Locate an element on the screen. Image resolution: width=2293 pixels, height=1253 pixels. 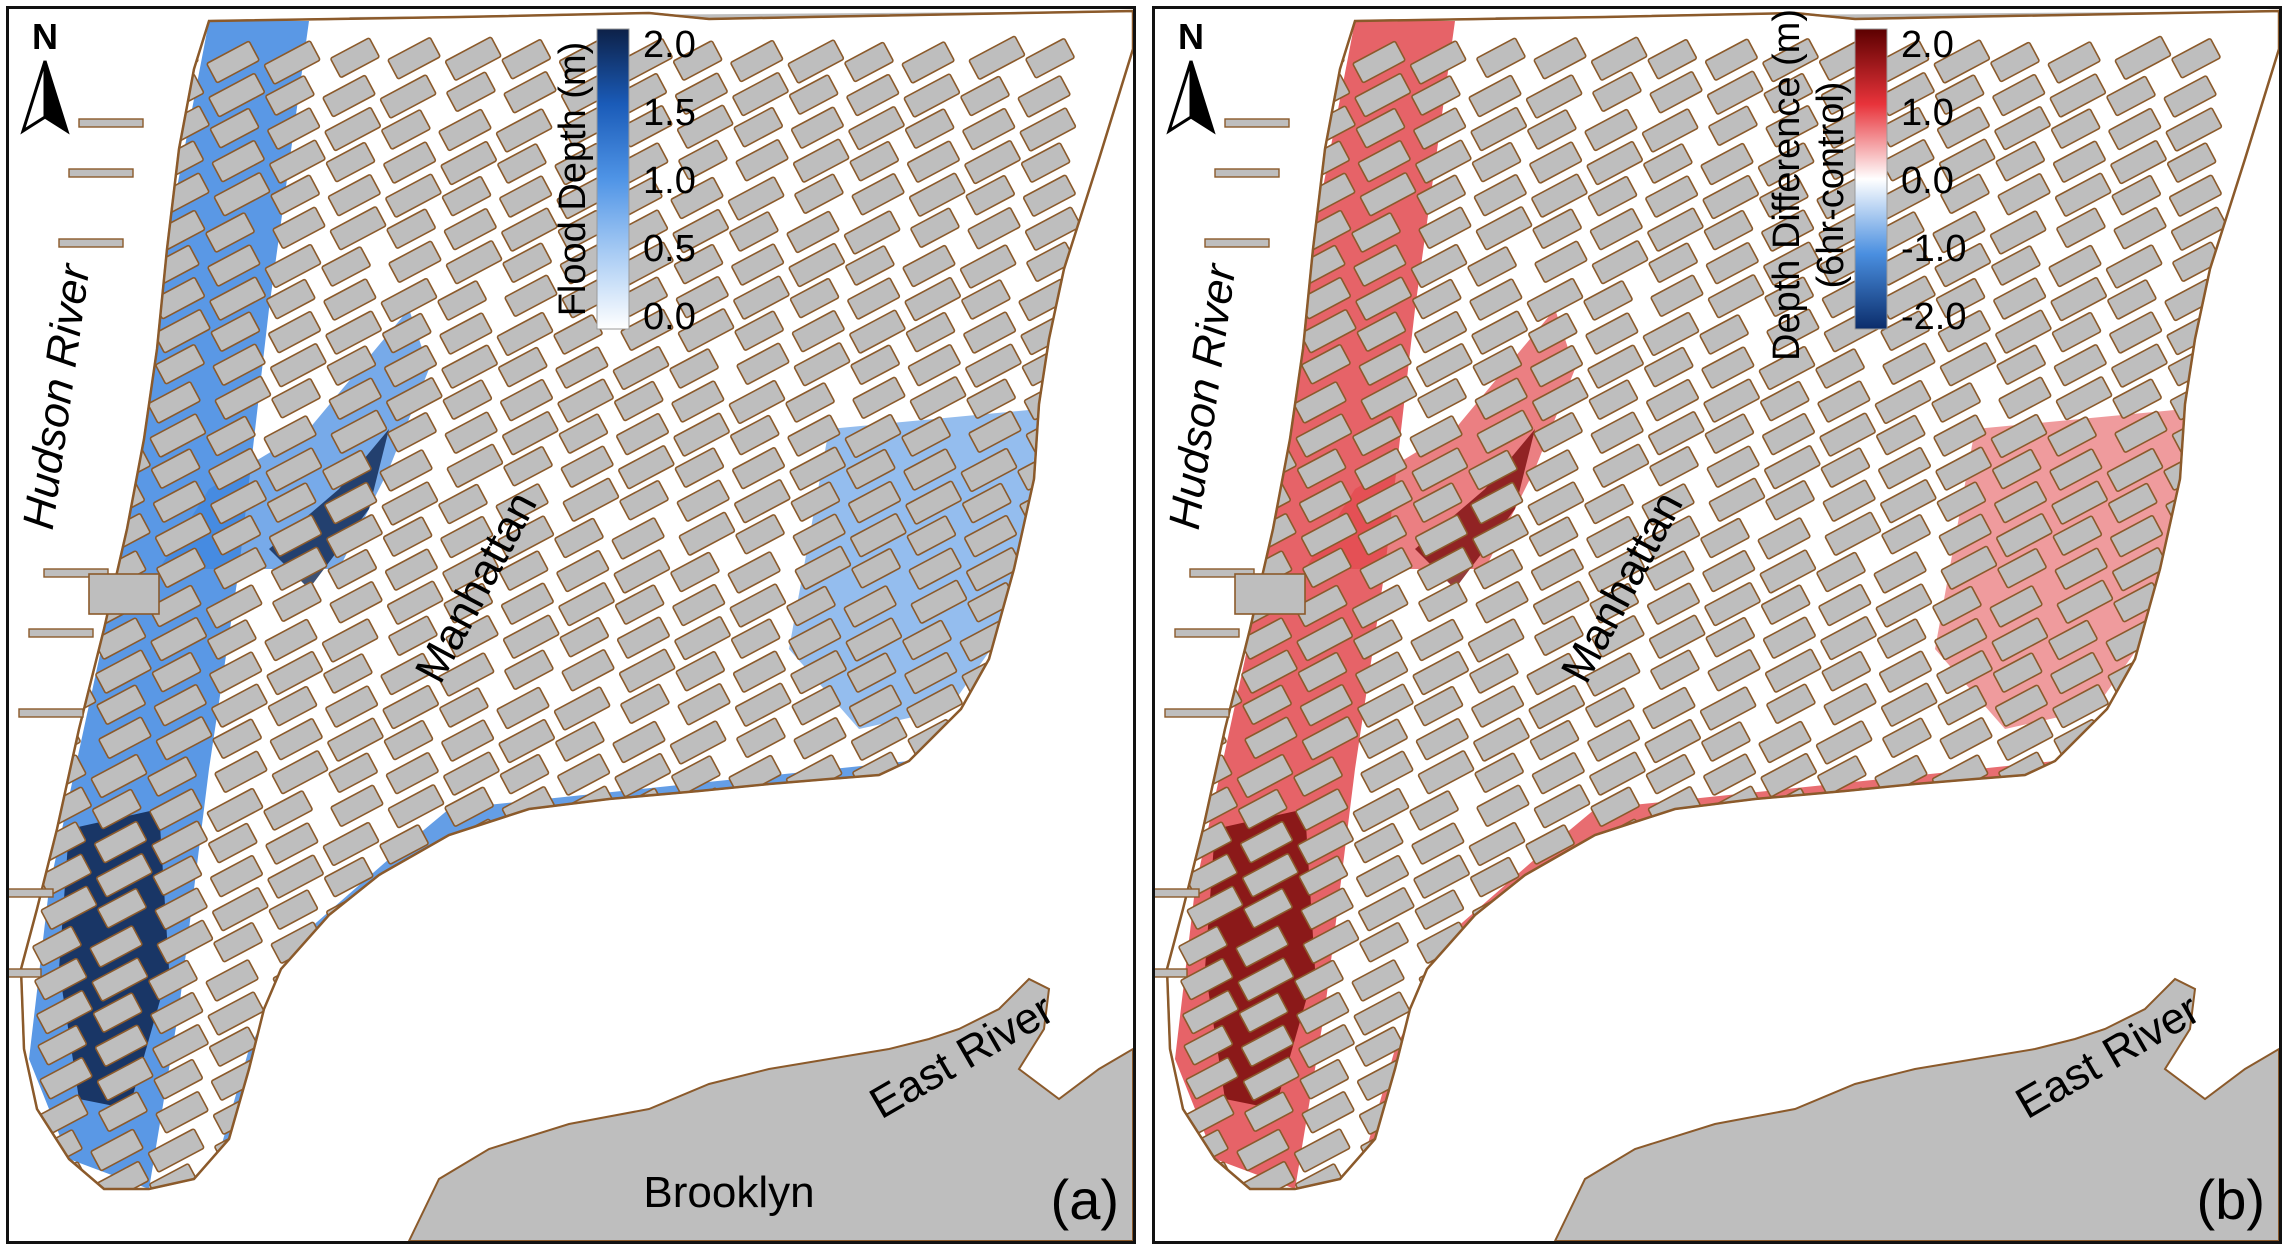
legend-tick: -1.0 is located at coordinates (1933, 249).